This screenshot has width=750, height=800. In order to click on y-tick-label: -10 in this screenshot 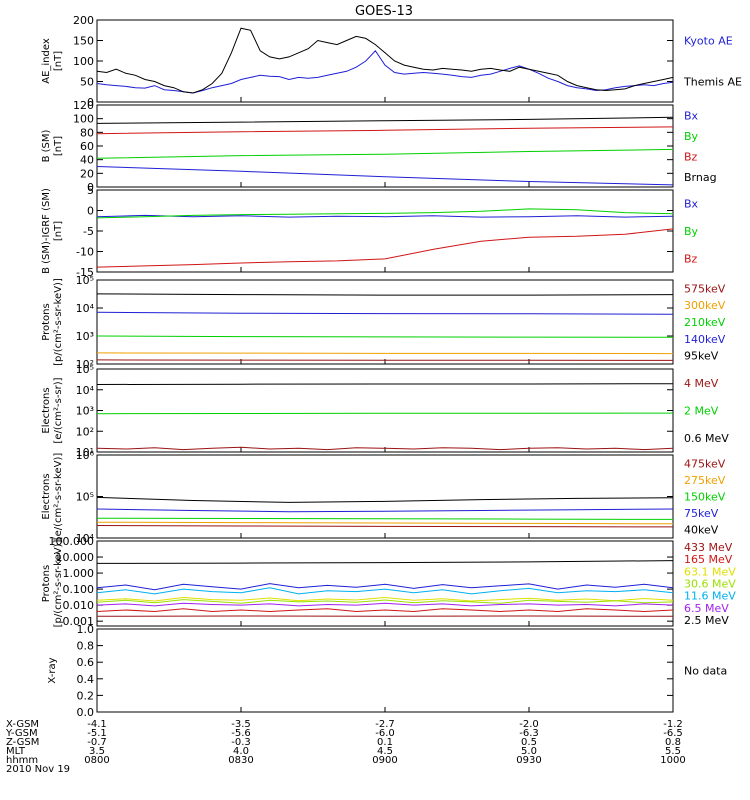, I will do `click(85, 252)`.